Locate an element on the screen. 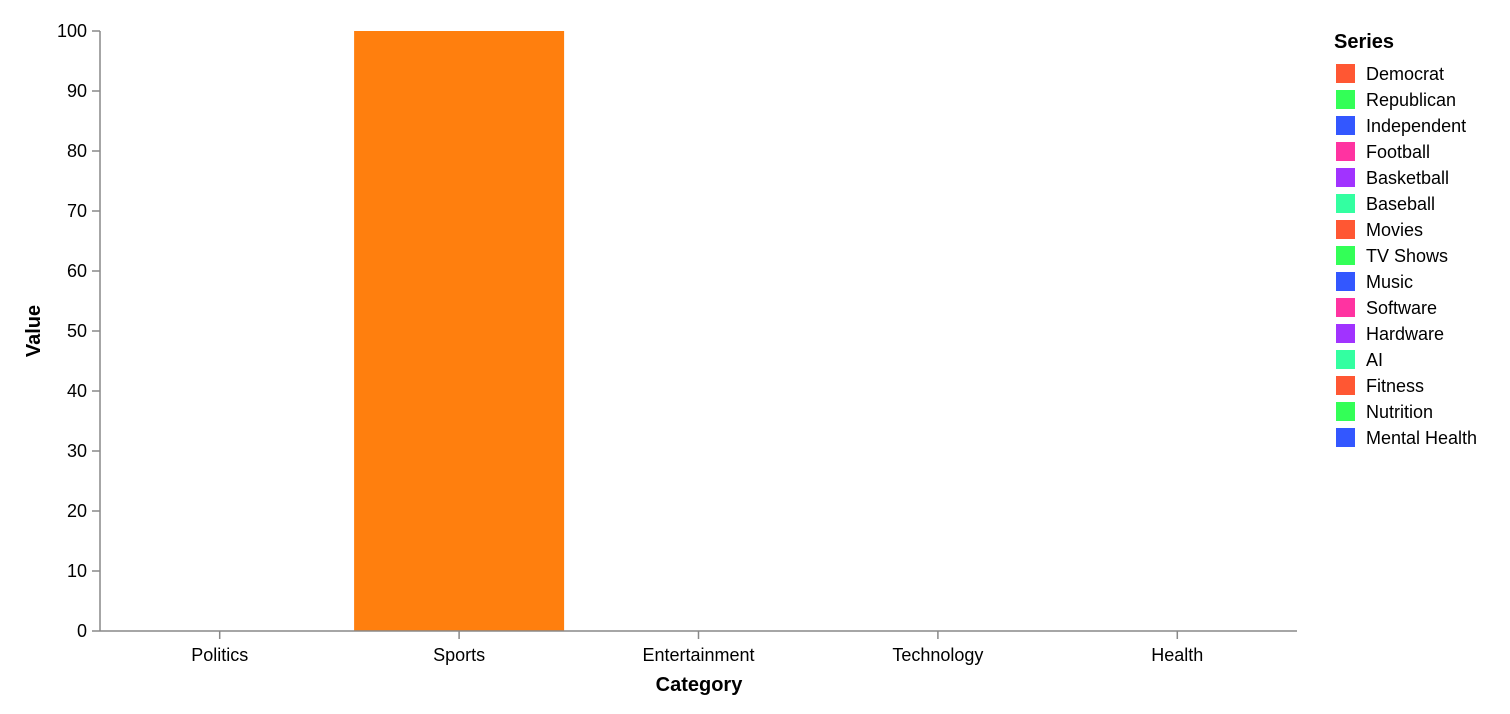  legend-label: Software is located at coordinates (1401, 308).